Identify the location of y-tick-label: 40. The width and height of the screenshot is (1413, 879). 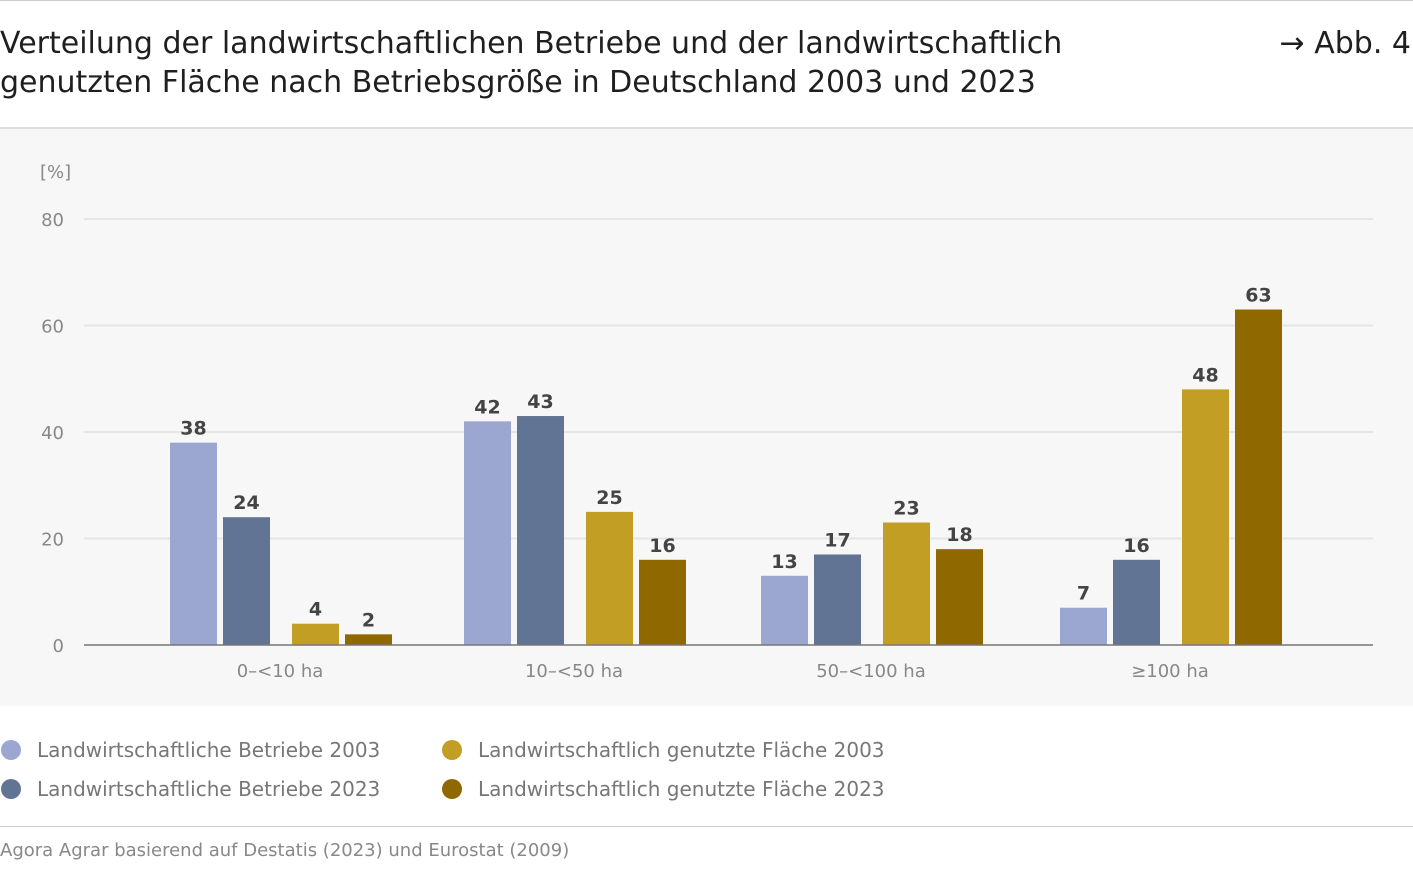
(52, 433).